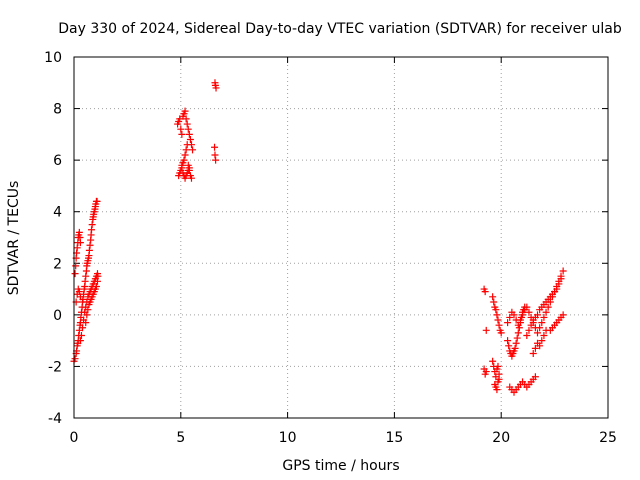  I want to click on x-tick-label: 5, so click(180, 438).